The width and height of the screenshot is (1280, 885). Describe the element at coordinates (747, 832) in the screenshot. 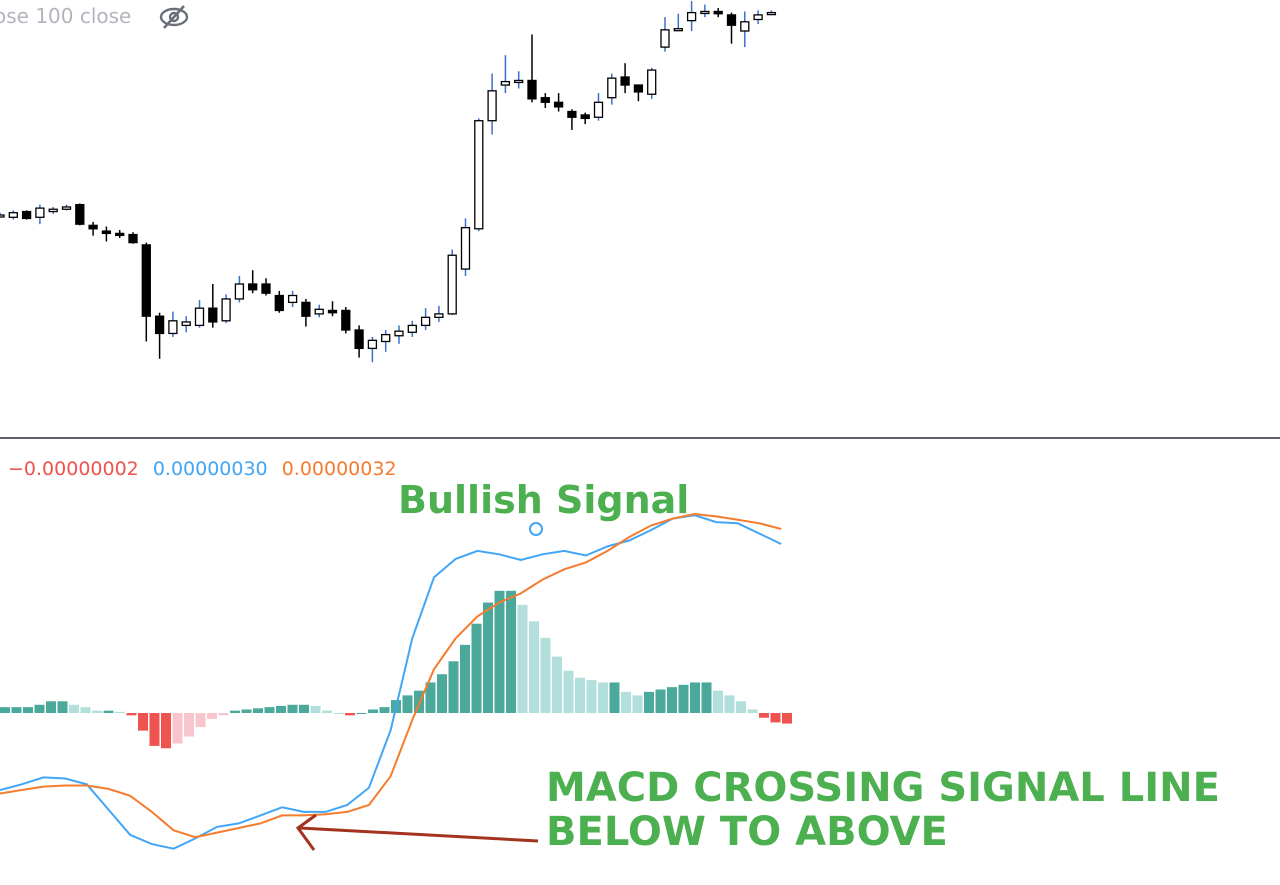

I see `crossing-annotation-line-2: BELOW TO ABOVE` at that location.